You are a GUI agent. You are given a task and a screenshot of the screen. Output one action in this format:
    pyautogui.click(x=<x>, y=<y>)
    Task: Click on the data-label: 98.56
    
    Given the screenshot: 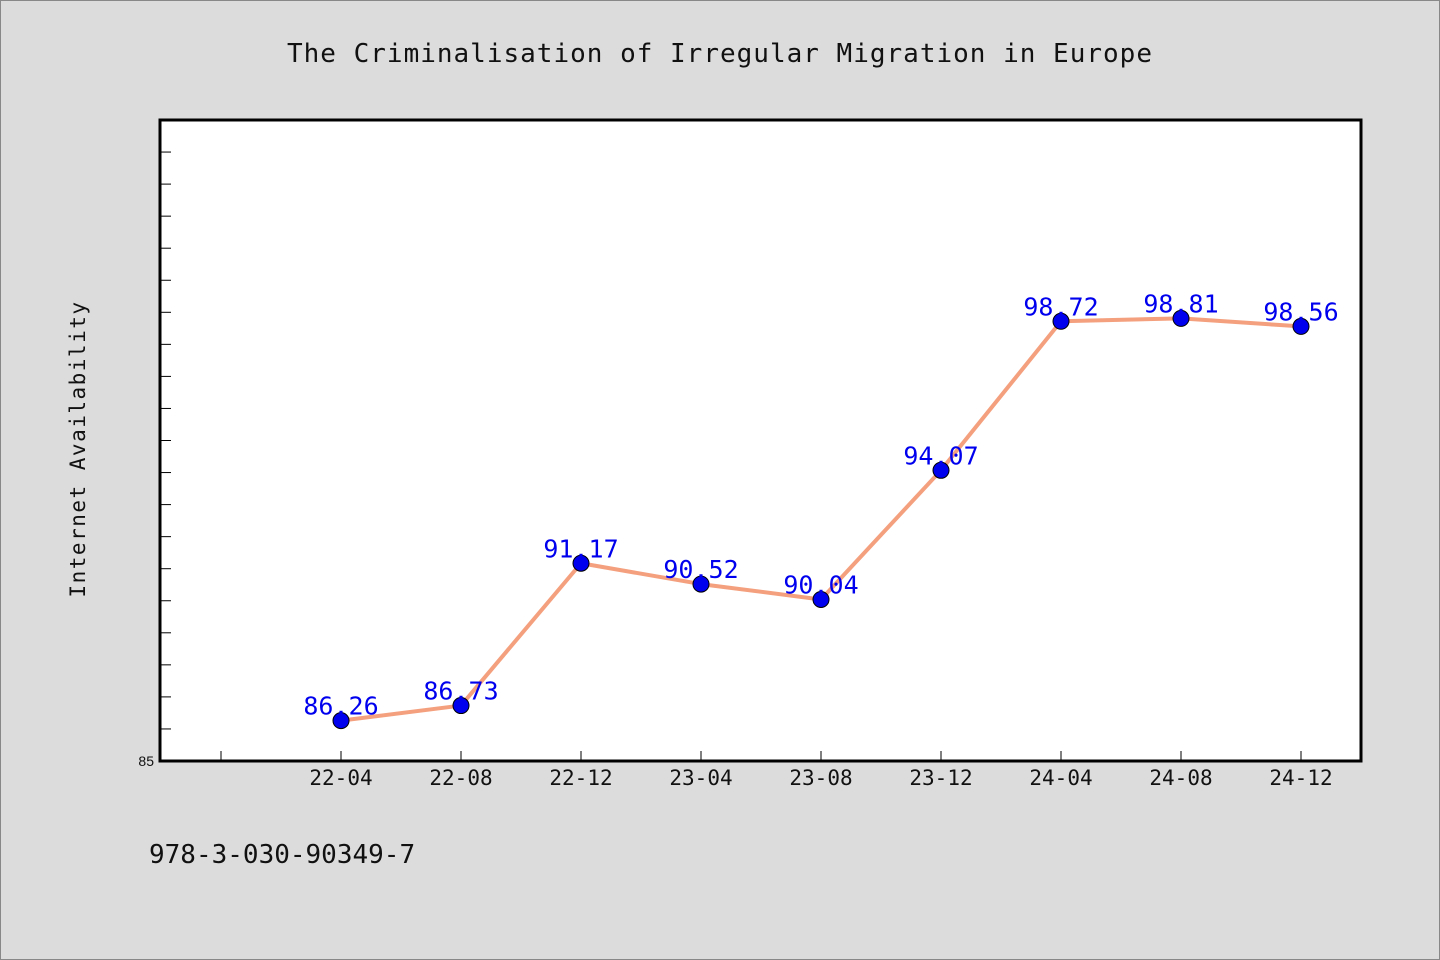 What is the action you would take?
    pyautogui.click(x=1300, y=311)
    